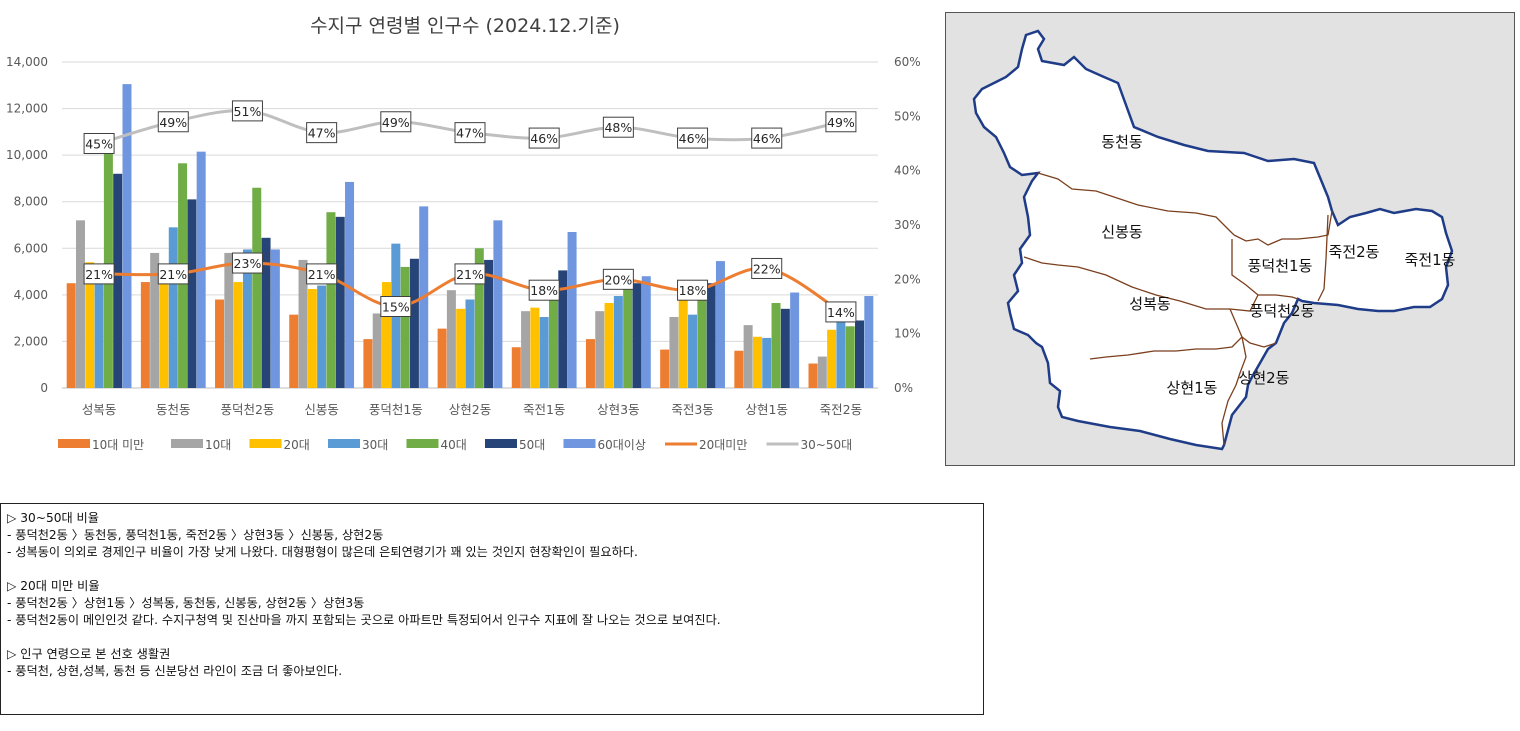  What do you see at coordinates (173, 122) in the screenshot?
I see `data-label: 49%` at bounding box center [173, 122].